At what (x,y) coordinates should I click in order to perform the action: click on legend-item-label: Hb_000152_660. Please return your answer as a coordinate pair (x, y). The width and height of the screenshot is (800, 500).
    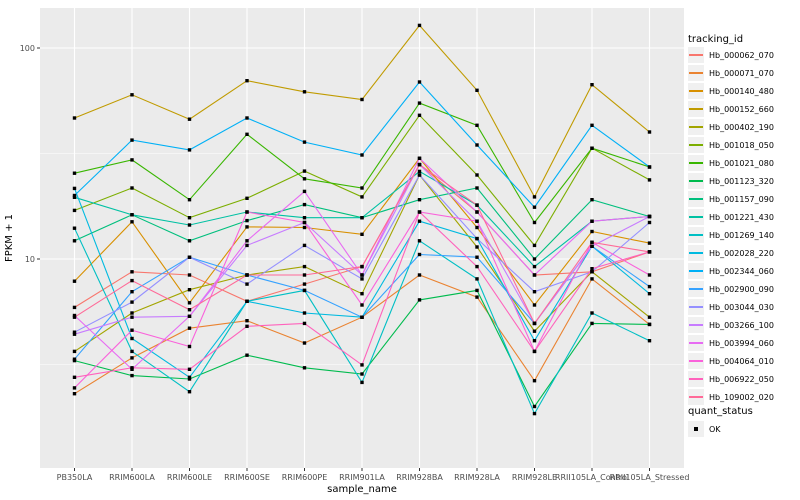
    Looking at the image, I should click on (741, 109).